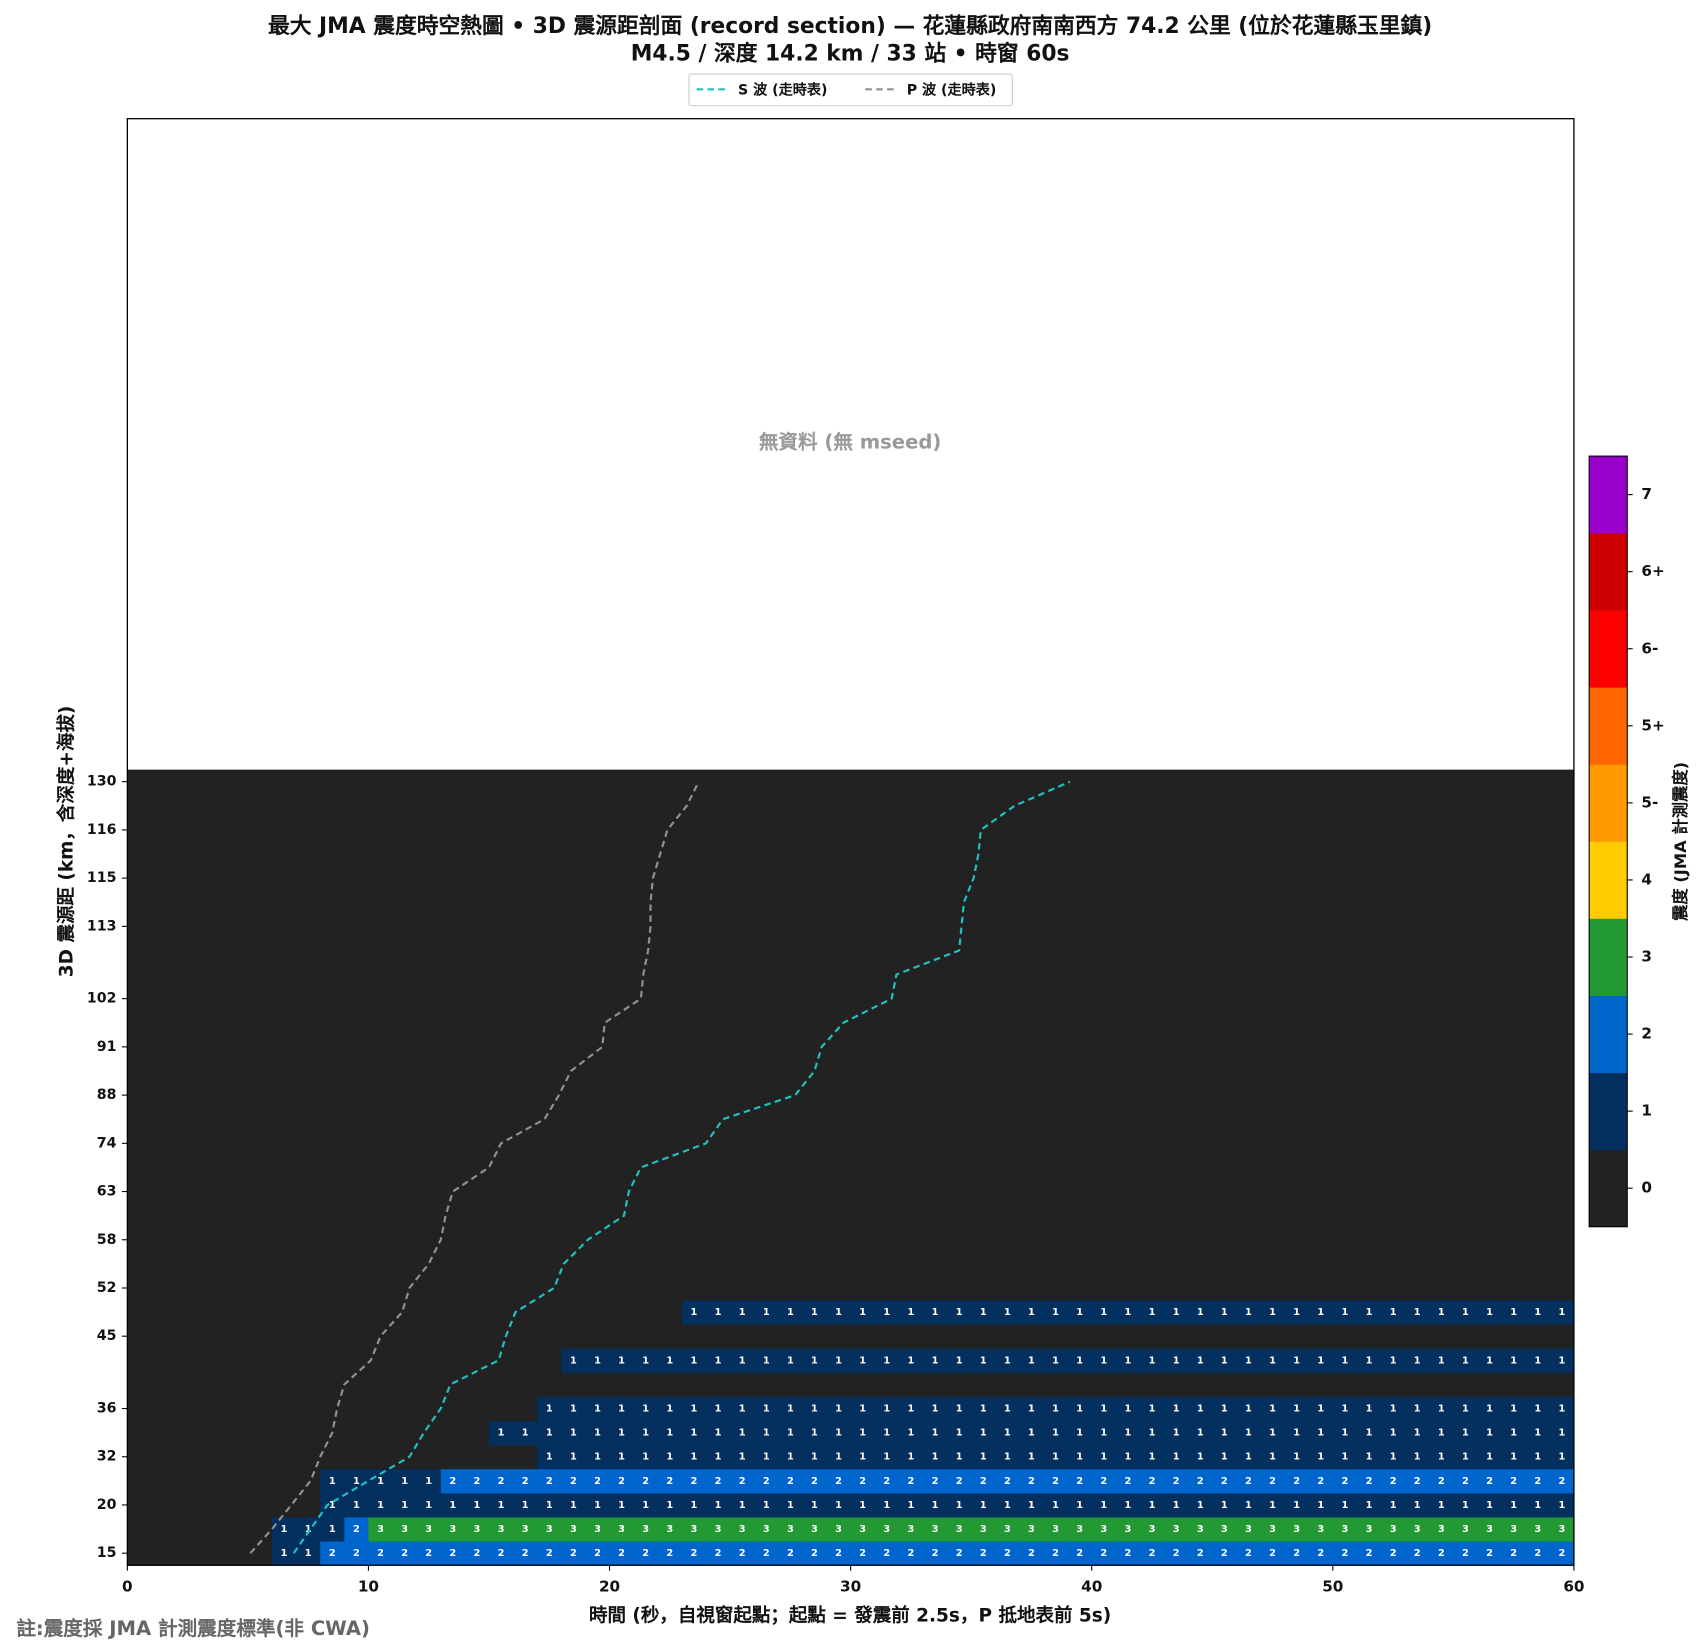 This screenshot has width=1698, height=1648. What do you see at coordinates (766, 1529) in the screenshot?
I see `cell-label: 3` at bounding box center [766, 1529].